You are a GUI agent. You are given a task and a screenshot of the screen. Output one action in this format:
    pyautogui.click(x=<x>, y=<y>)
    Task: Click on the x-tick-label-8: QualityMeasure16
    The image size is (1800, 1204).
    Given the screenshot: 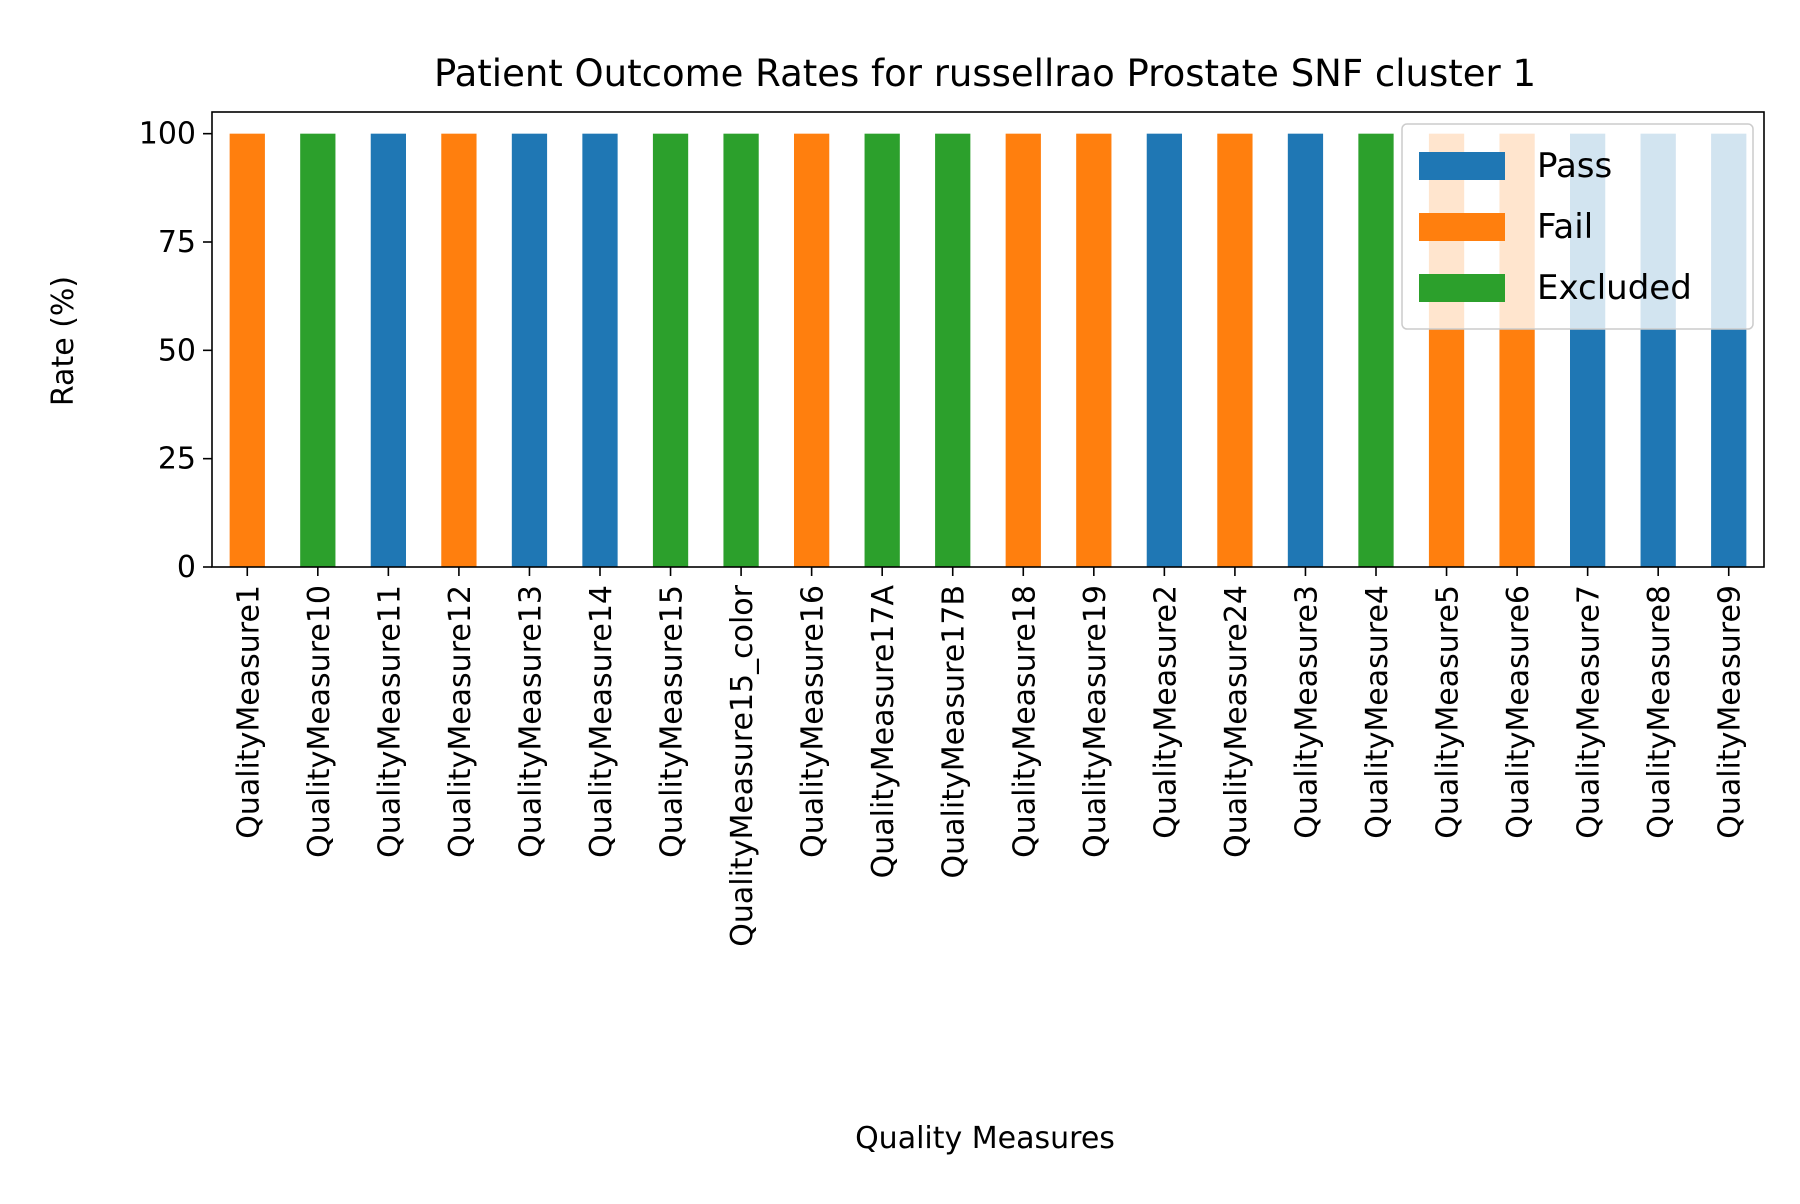 What is the action you would take?
    pyautogui.click(x=813, y=721)
    